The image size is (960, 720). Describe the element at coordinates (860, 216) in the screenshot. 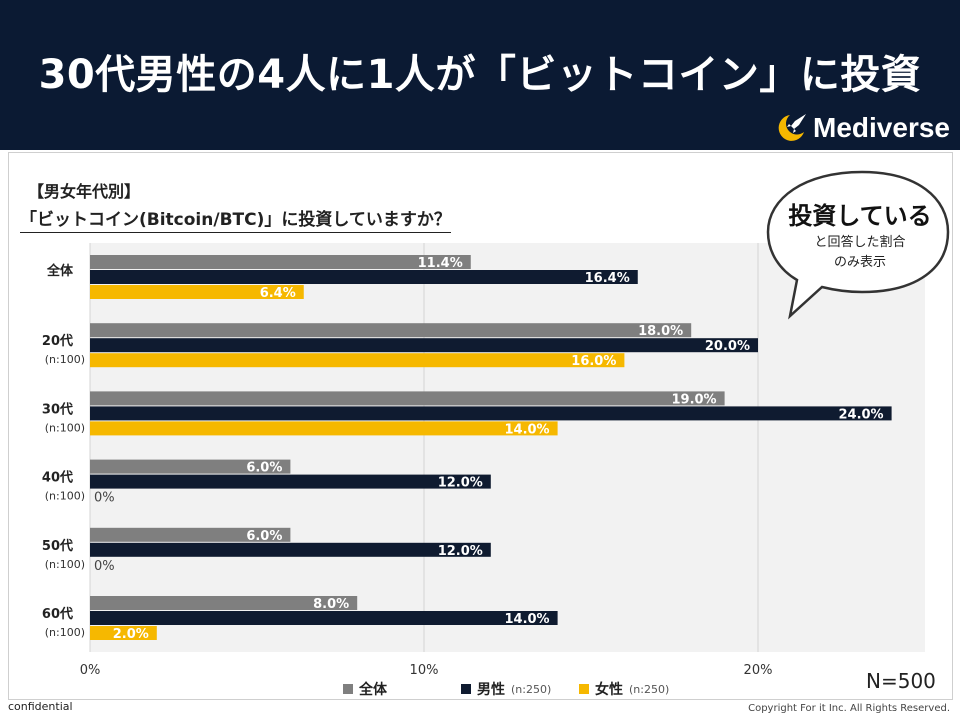

I see `bubble-headline: 投資している` at that location.